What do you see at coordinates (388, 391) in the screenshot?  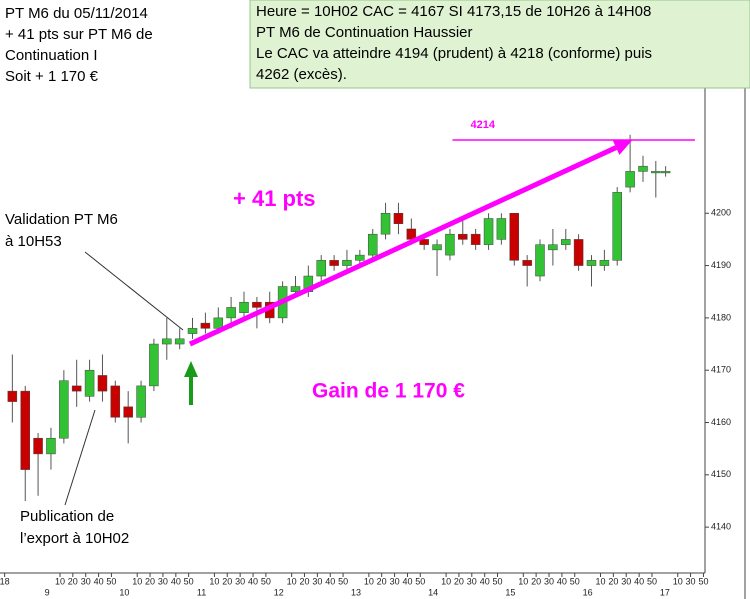 I see `annotation: Gain de 1 170 €` at bounding box center [388, 391].